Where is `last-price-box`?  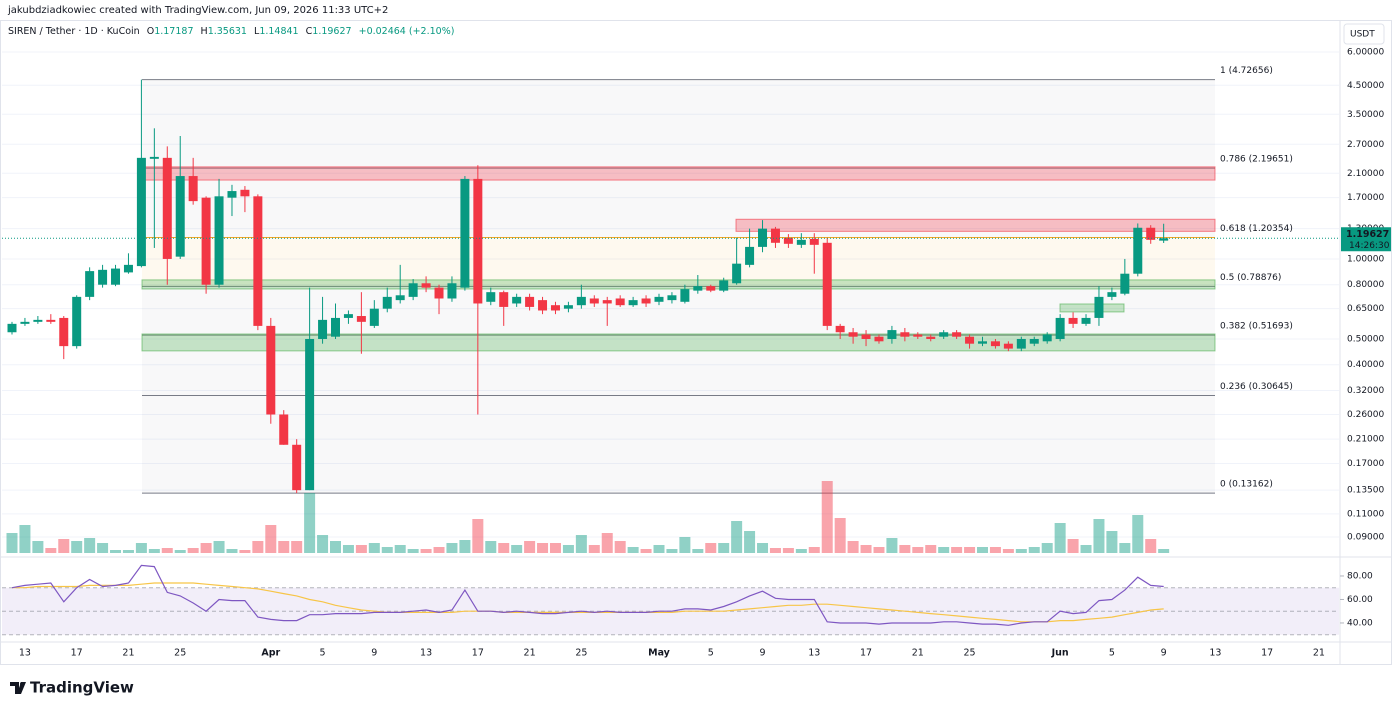
last-price-box is located at coordinates (1366, 239).